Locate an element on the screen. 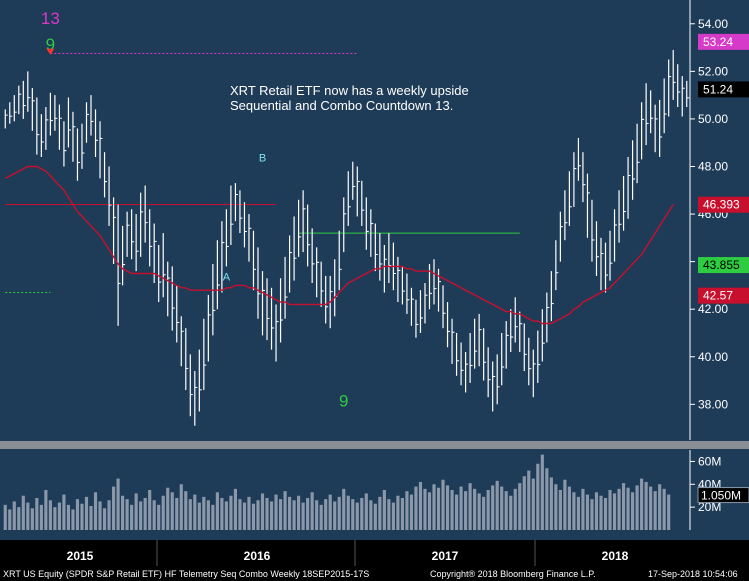  price-tick-label: 52.00 is located at coordinates (713, 71).